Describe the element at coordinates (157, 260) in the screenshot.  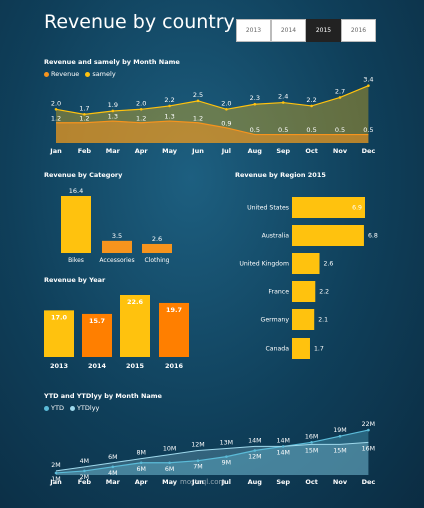
I see `category-tick-label: Clothing` at that location.